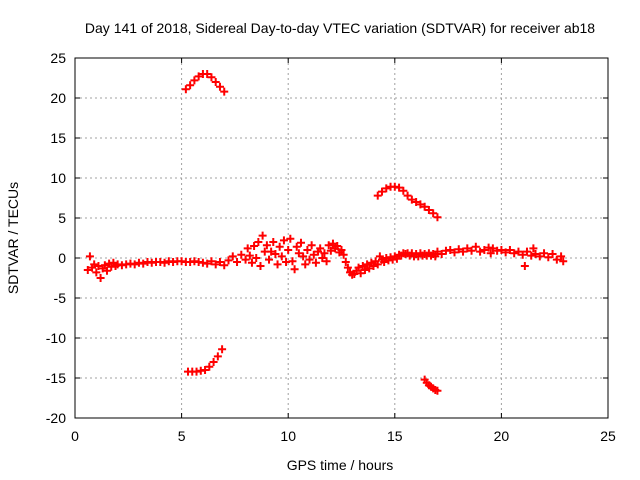 The image size is (640, 480). What do you see at coordinates (340, 465) in the screenshot?
I see `x-axis-label: GPS time / hours` at bounding box center [340, 465].